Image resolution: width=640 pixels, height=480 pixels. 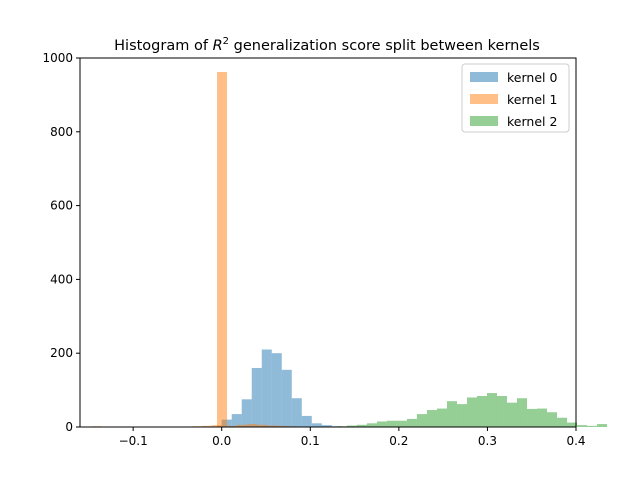 I want to click on legend-label-kernel-1: kernel 1, so click(x=532, y=99).